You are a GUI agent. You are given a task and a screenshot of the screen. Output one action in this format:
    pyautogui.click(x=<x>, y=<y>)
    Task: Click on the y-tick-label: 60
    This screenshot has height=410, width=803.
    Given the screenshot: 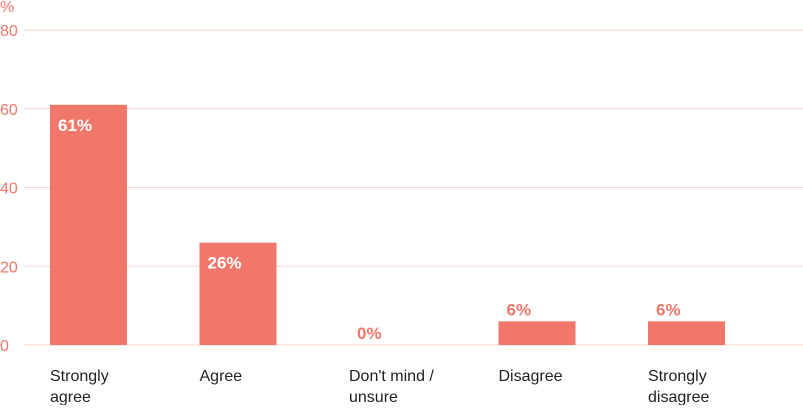 What is the action you would take?
    pyautogui.click(x=9, y=110)
    